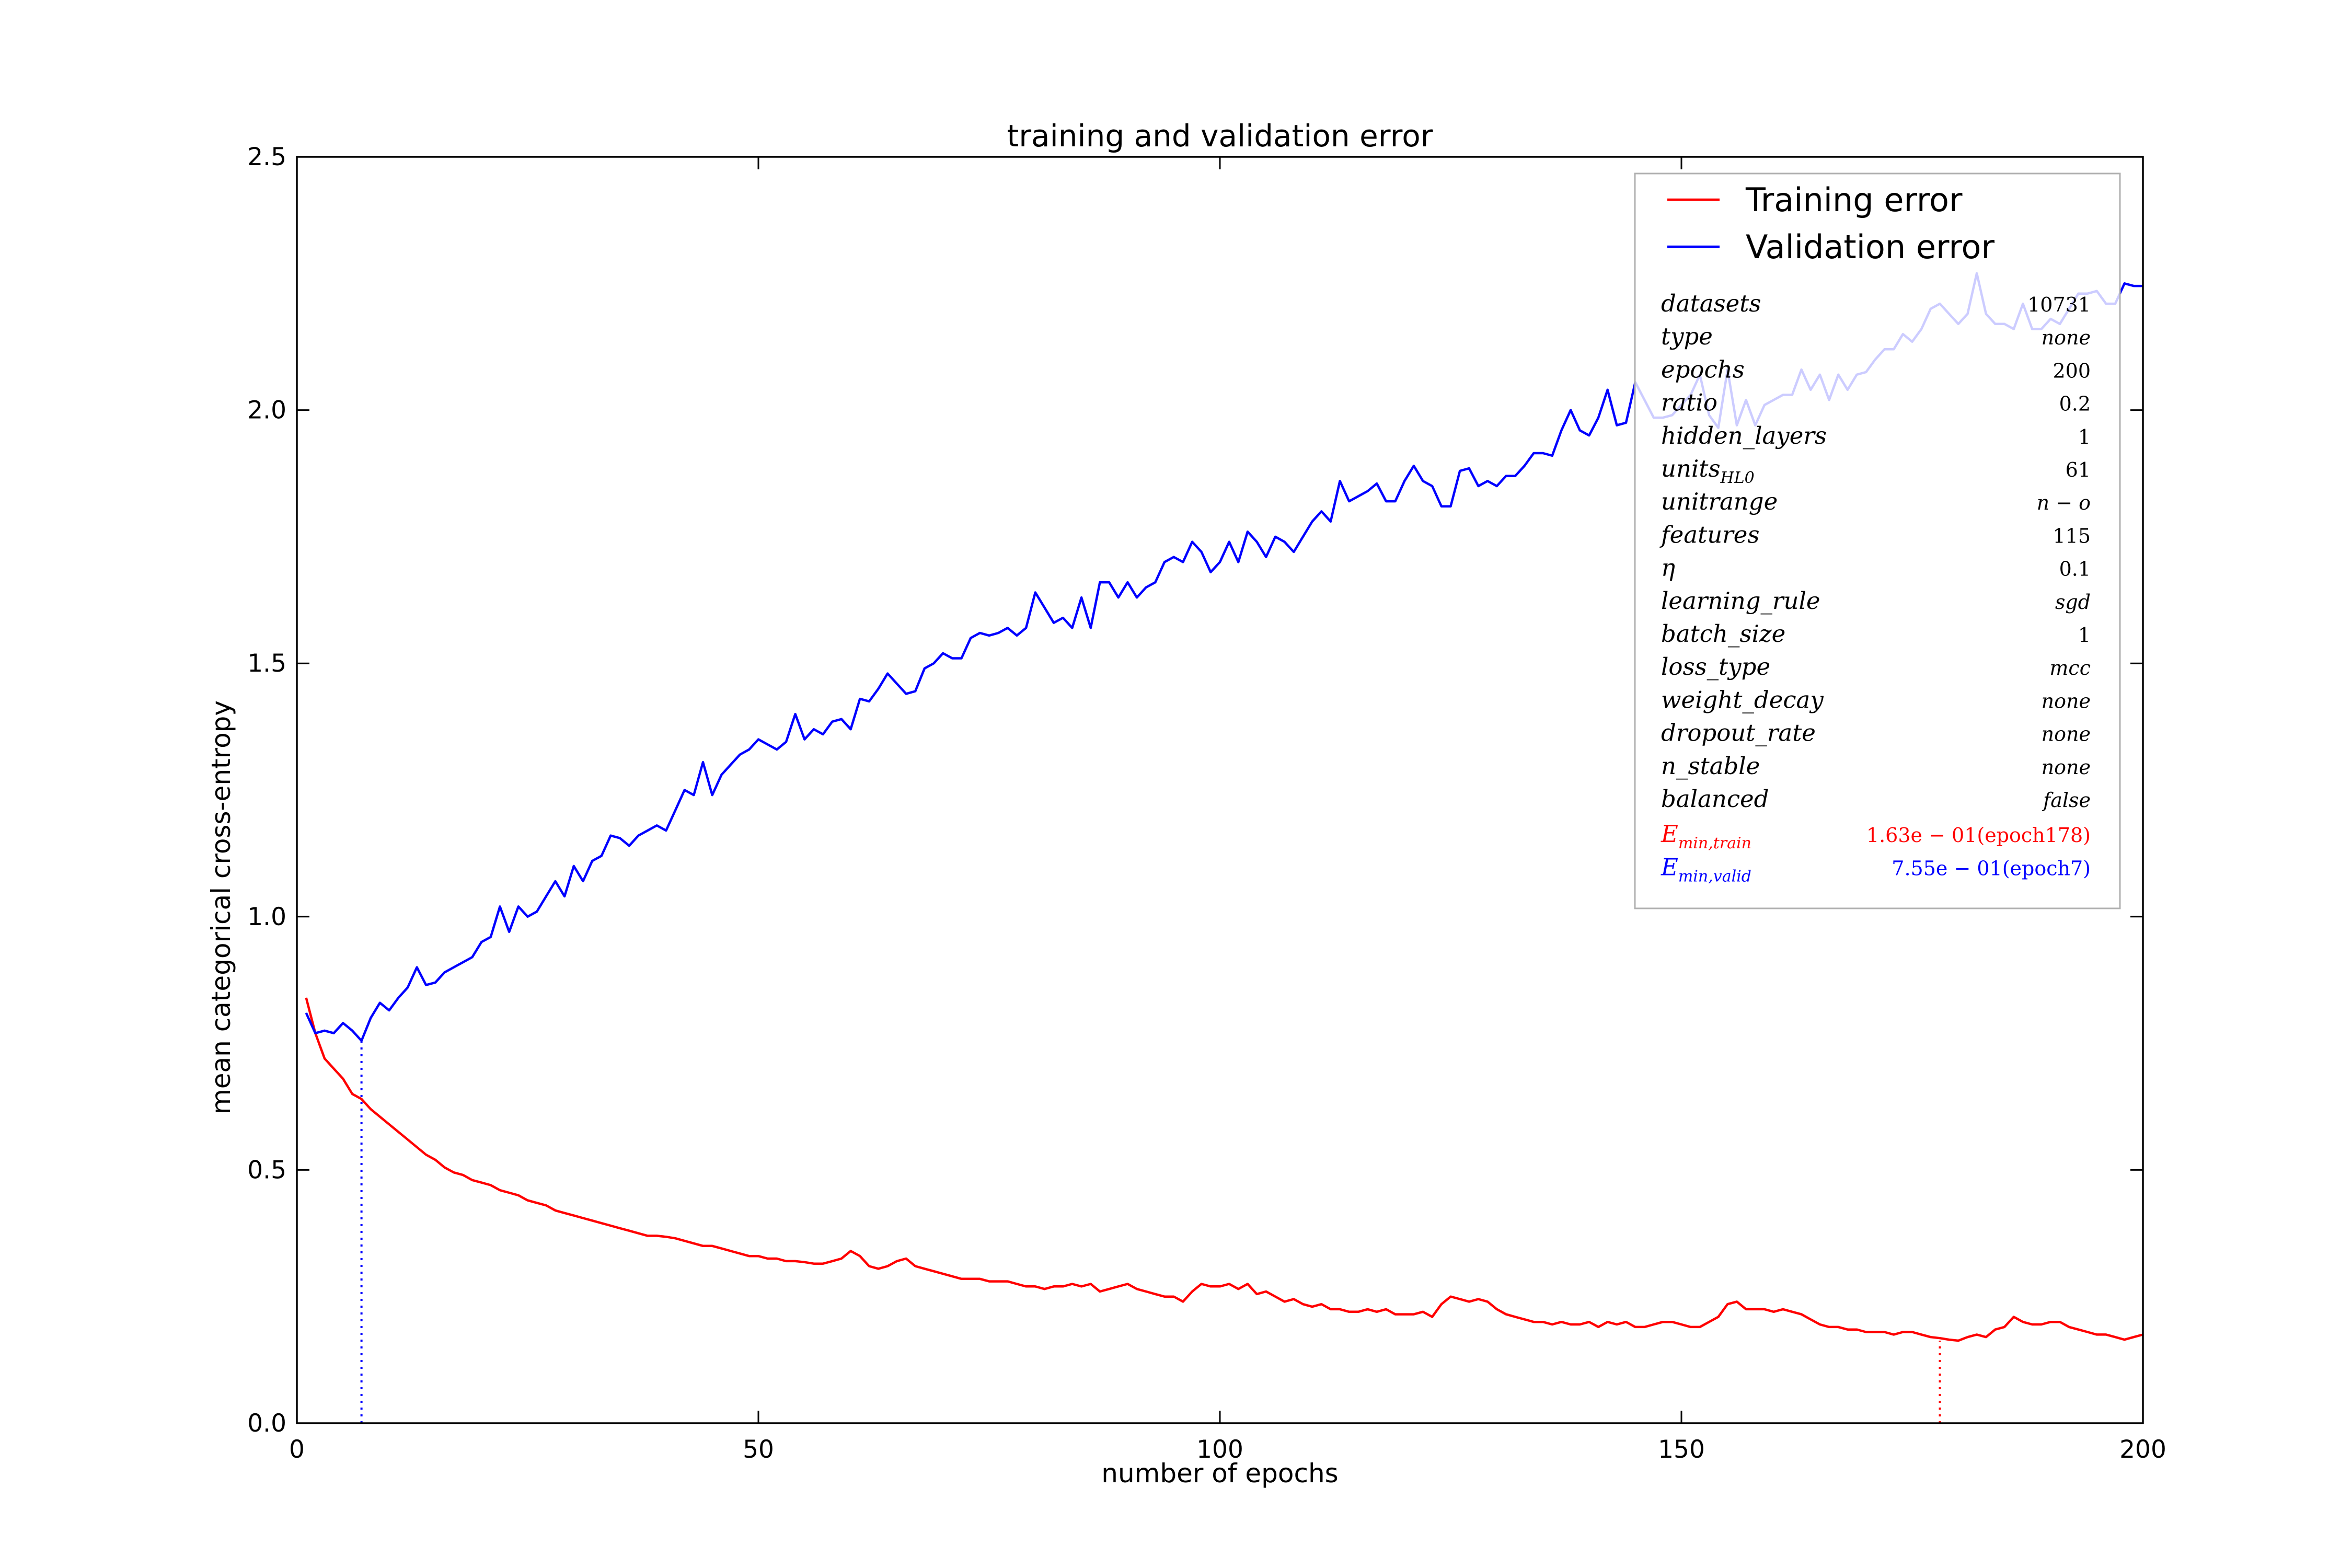  What do you see at coordinates (1877, 540) in the screenshot?
I see `legend-box` at bounding box center [1877, 540].